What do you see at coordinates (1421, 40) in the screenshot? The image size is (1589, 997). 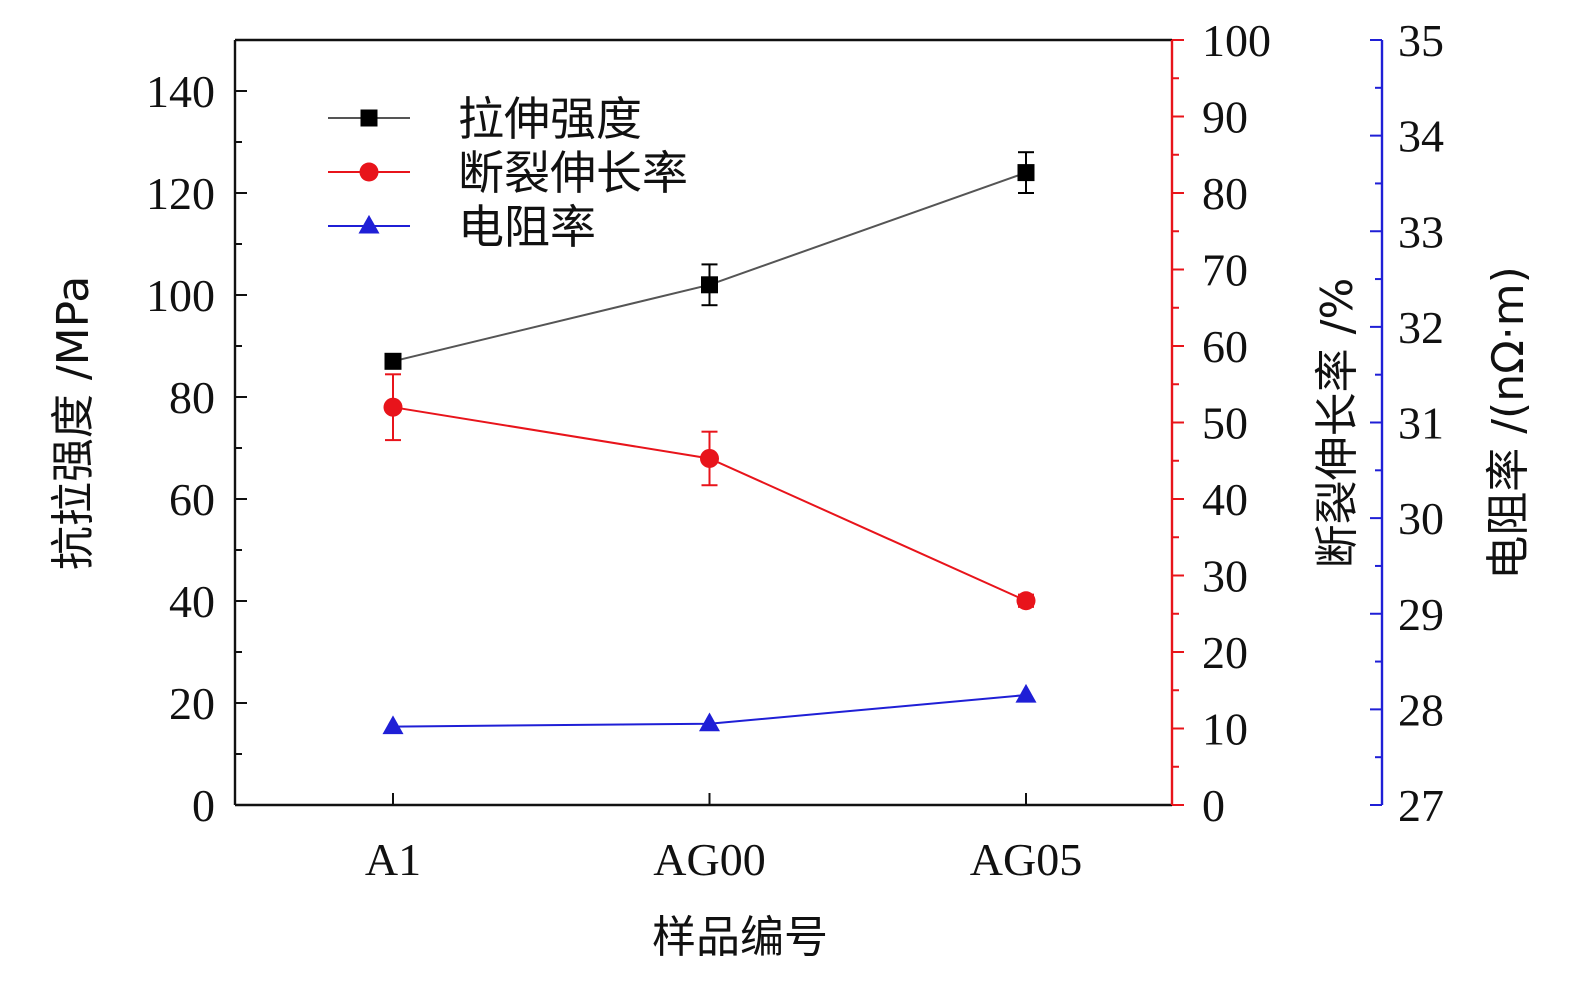 I see `resistivity-tick-label: 35` at bounding box center [1421, 40].